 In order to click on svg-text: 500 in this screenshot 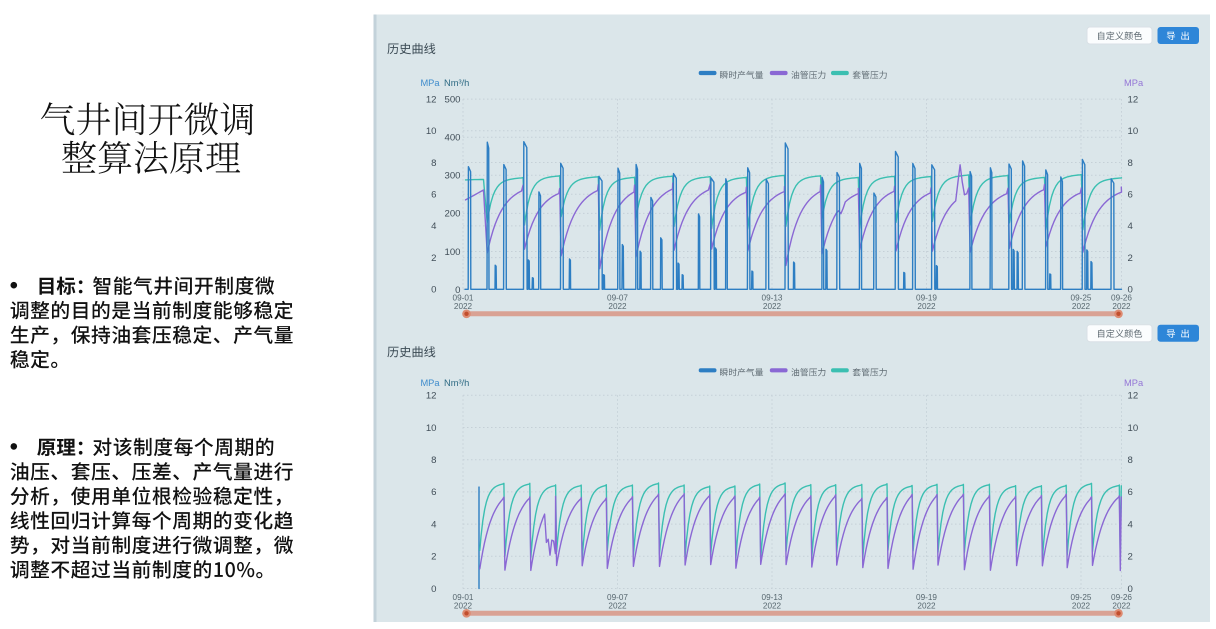, I will do `click(452, 99)`.